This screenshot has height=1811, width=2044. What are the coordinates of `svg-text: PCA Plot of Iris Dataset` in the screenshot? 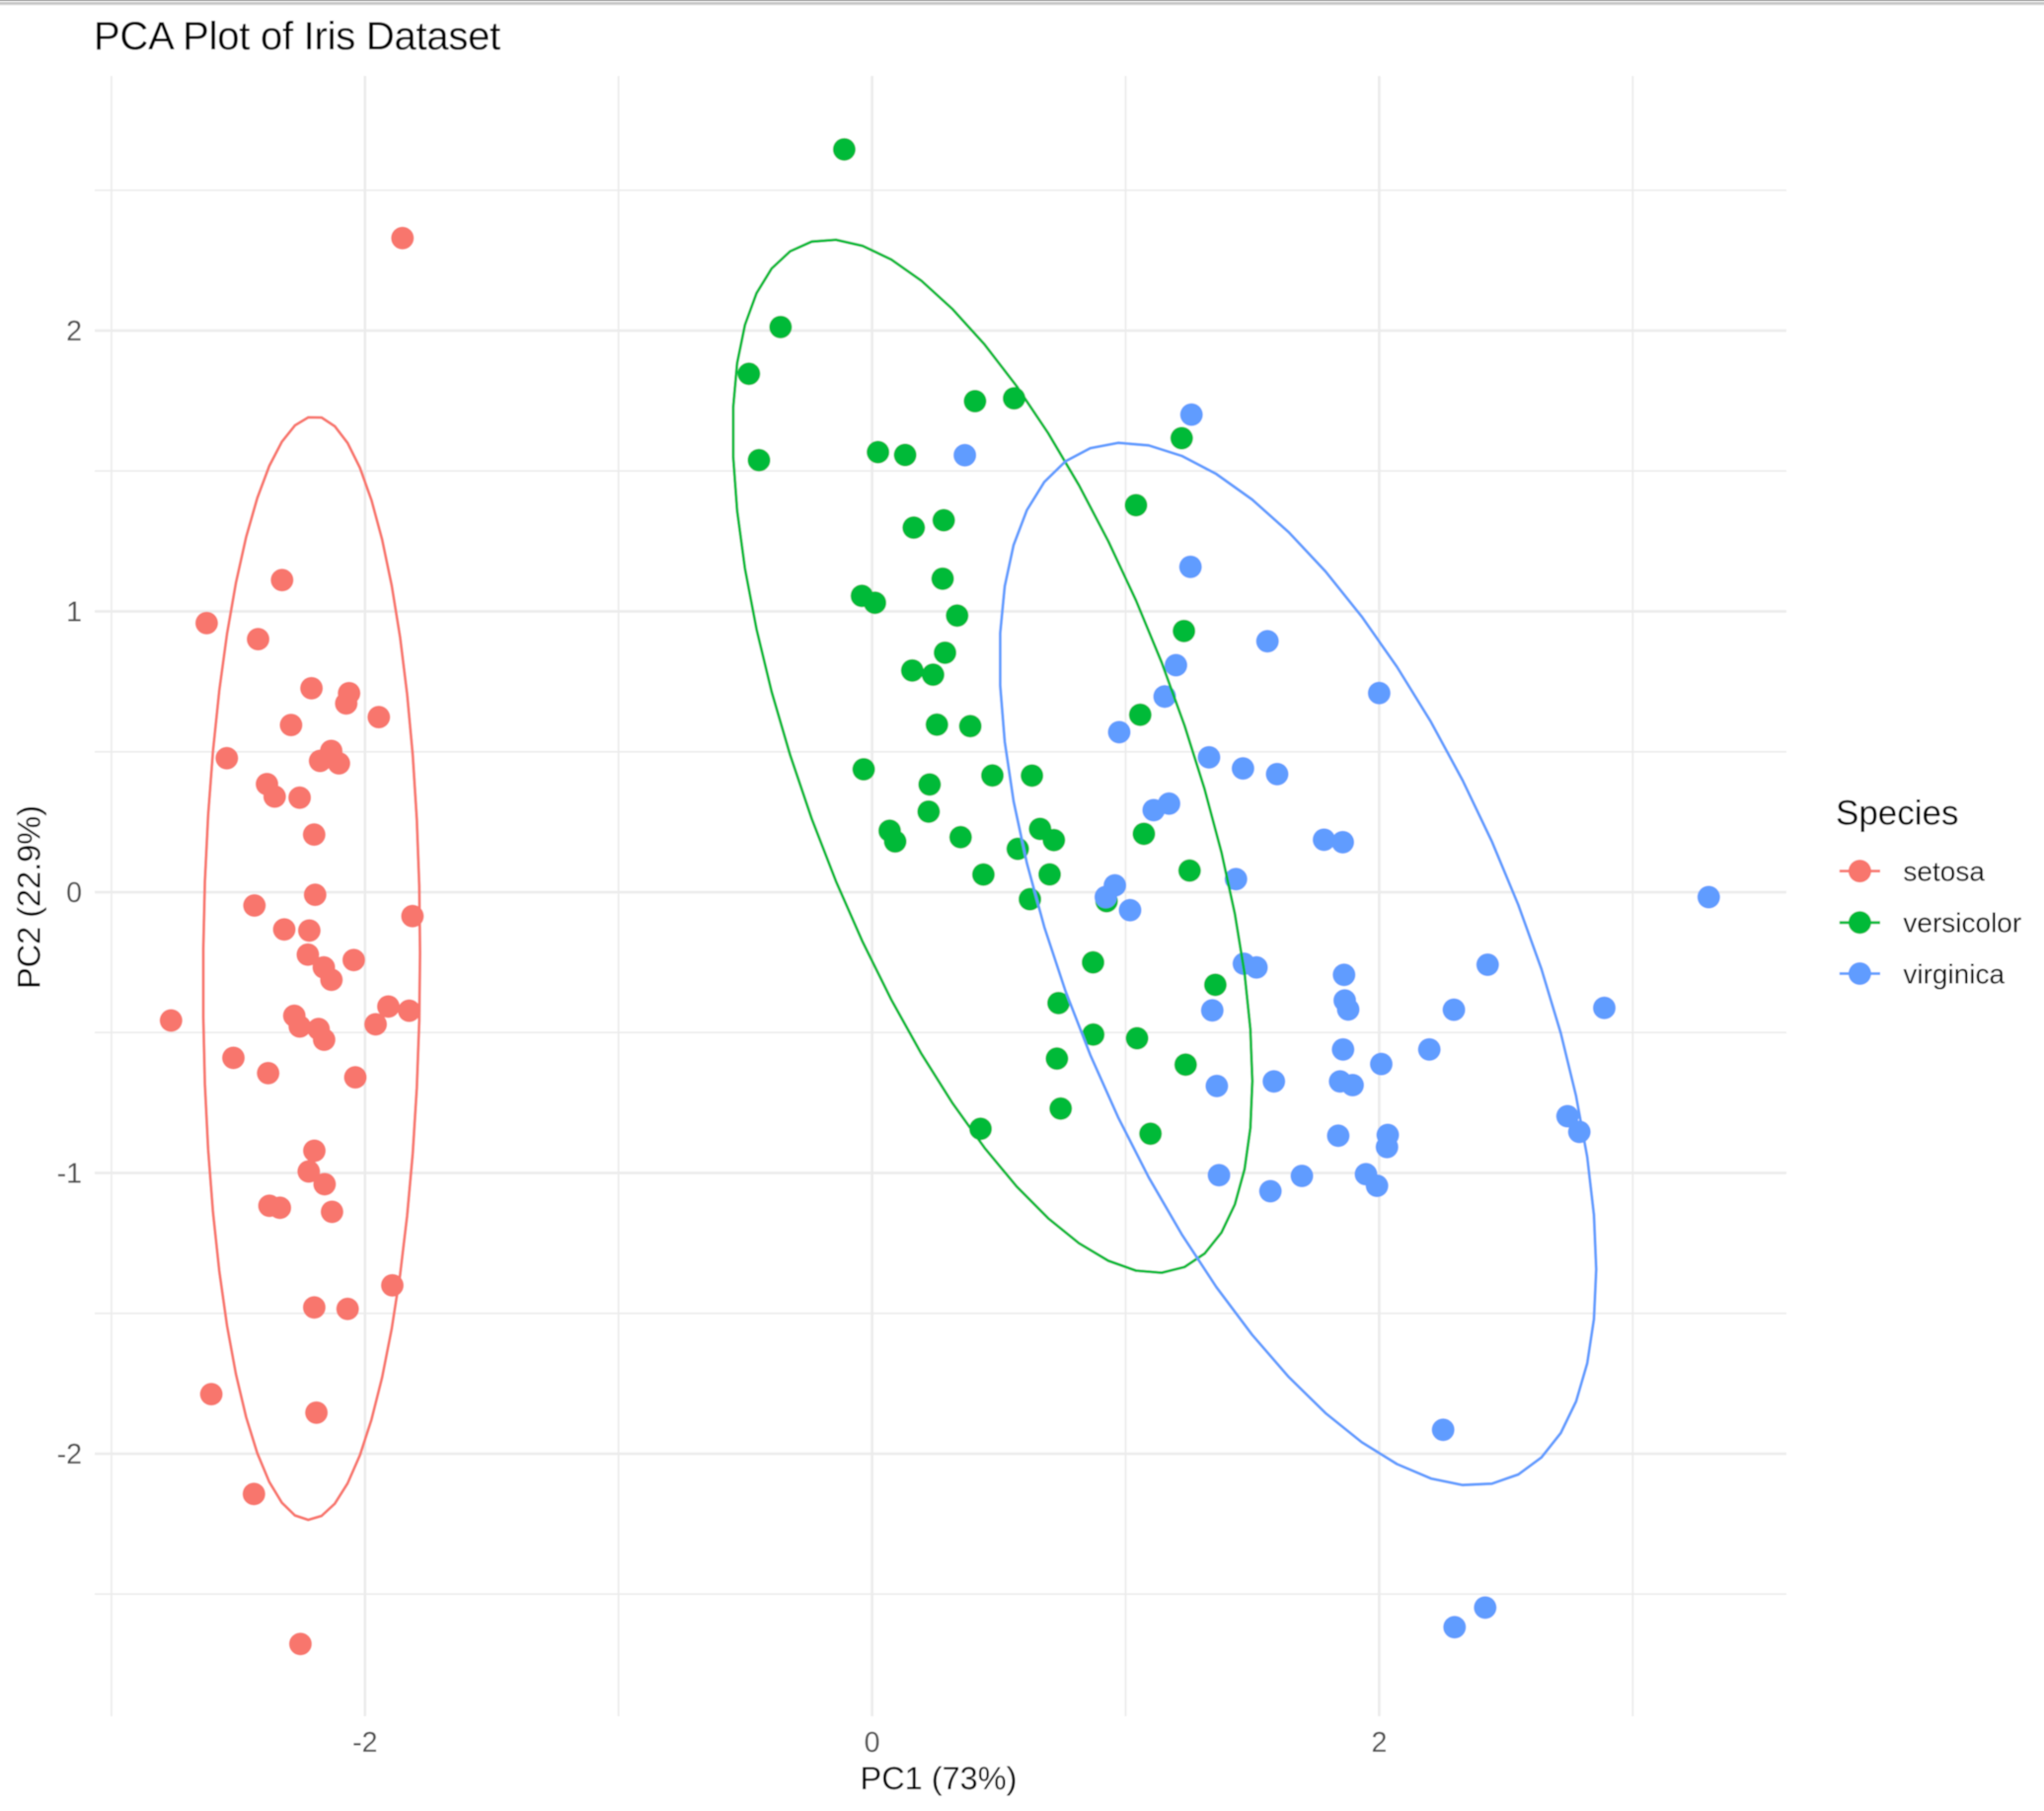 It's located at (297, 36).